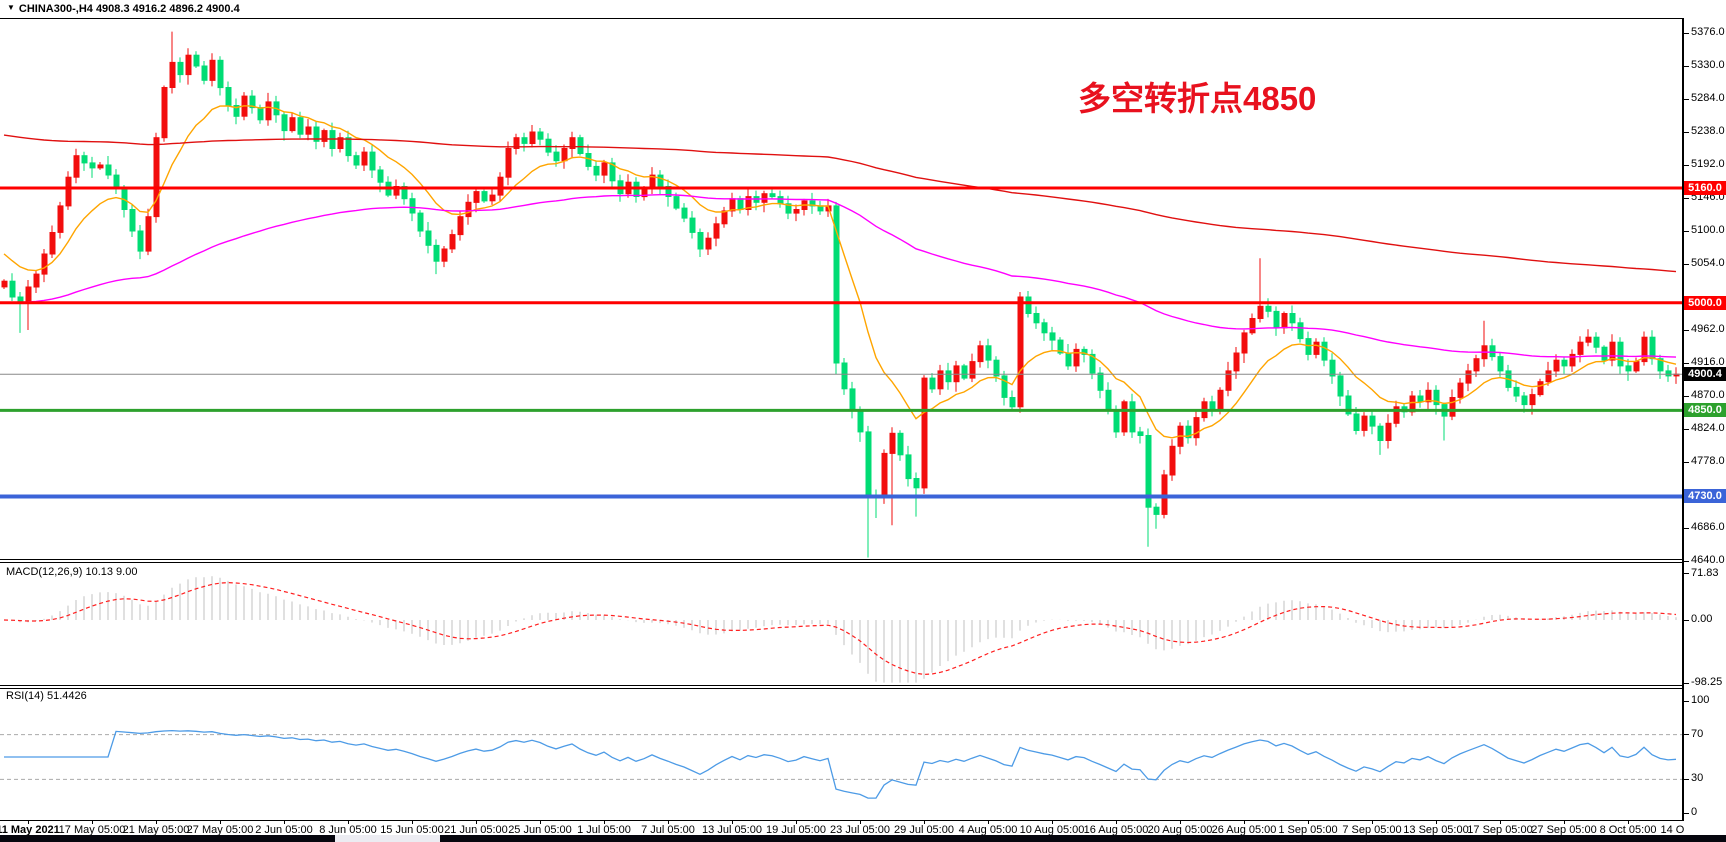 This screenshot has height=842, width=1726. What do you see at coordinates (46, 696) in the screenshot?
I see `rsi-indicator-label: RSI(14) 51.4426` at bounding box center [46, 696].